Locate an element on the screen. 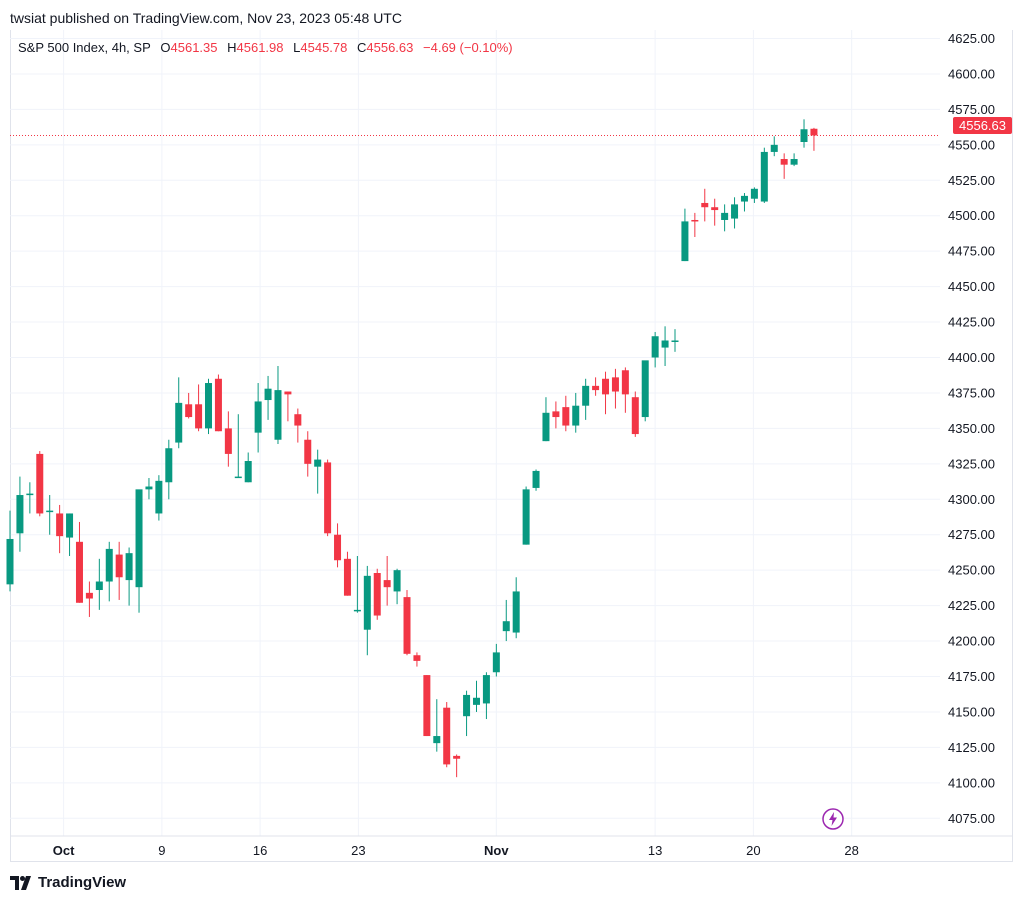 Image resolution: width=1024 pixels, height=902 pixels. y-tick-label: 4500.00 is located at coordinates (971, 215).